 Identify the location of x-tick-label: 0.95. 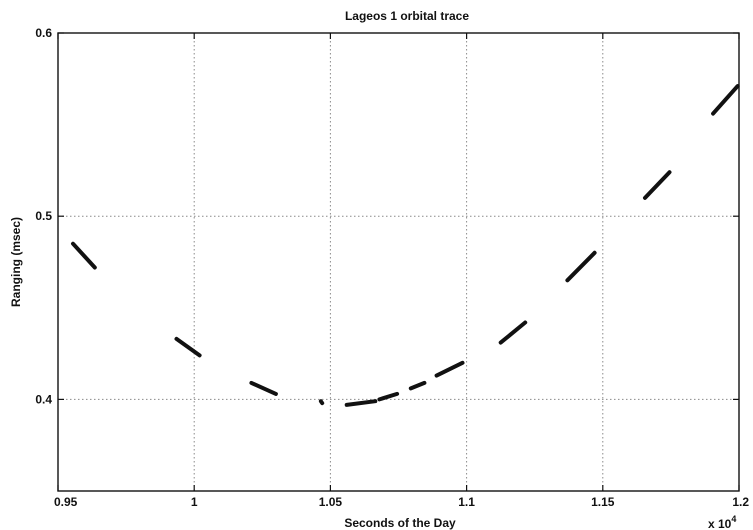
(66, 502).